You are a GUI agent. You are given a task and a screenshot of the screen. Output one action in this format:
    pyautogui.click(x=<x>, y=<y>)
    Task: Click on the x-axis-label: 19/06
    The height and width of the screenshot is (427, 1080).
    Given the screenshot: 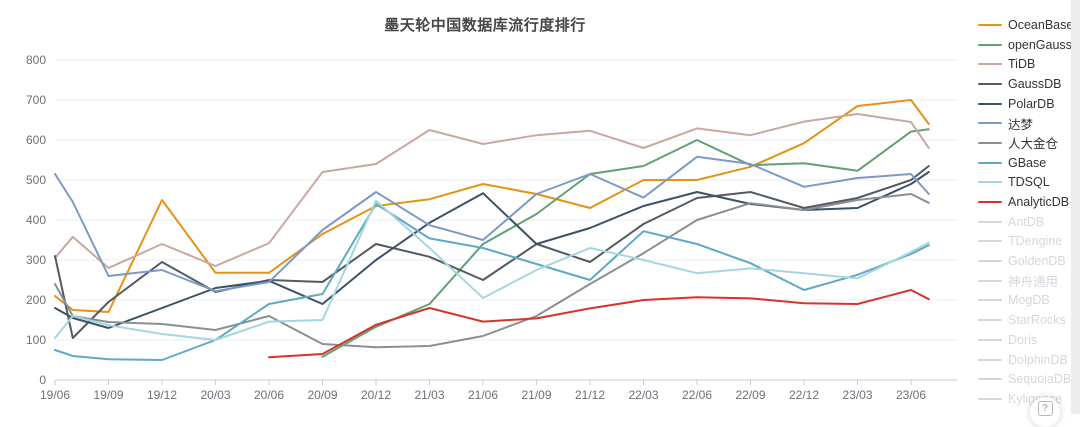 What is the action you would take?
    pyautogui.click(x=55, y=395)
    